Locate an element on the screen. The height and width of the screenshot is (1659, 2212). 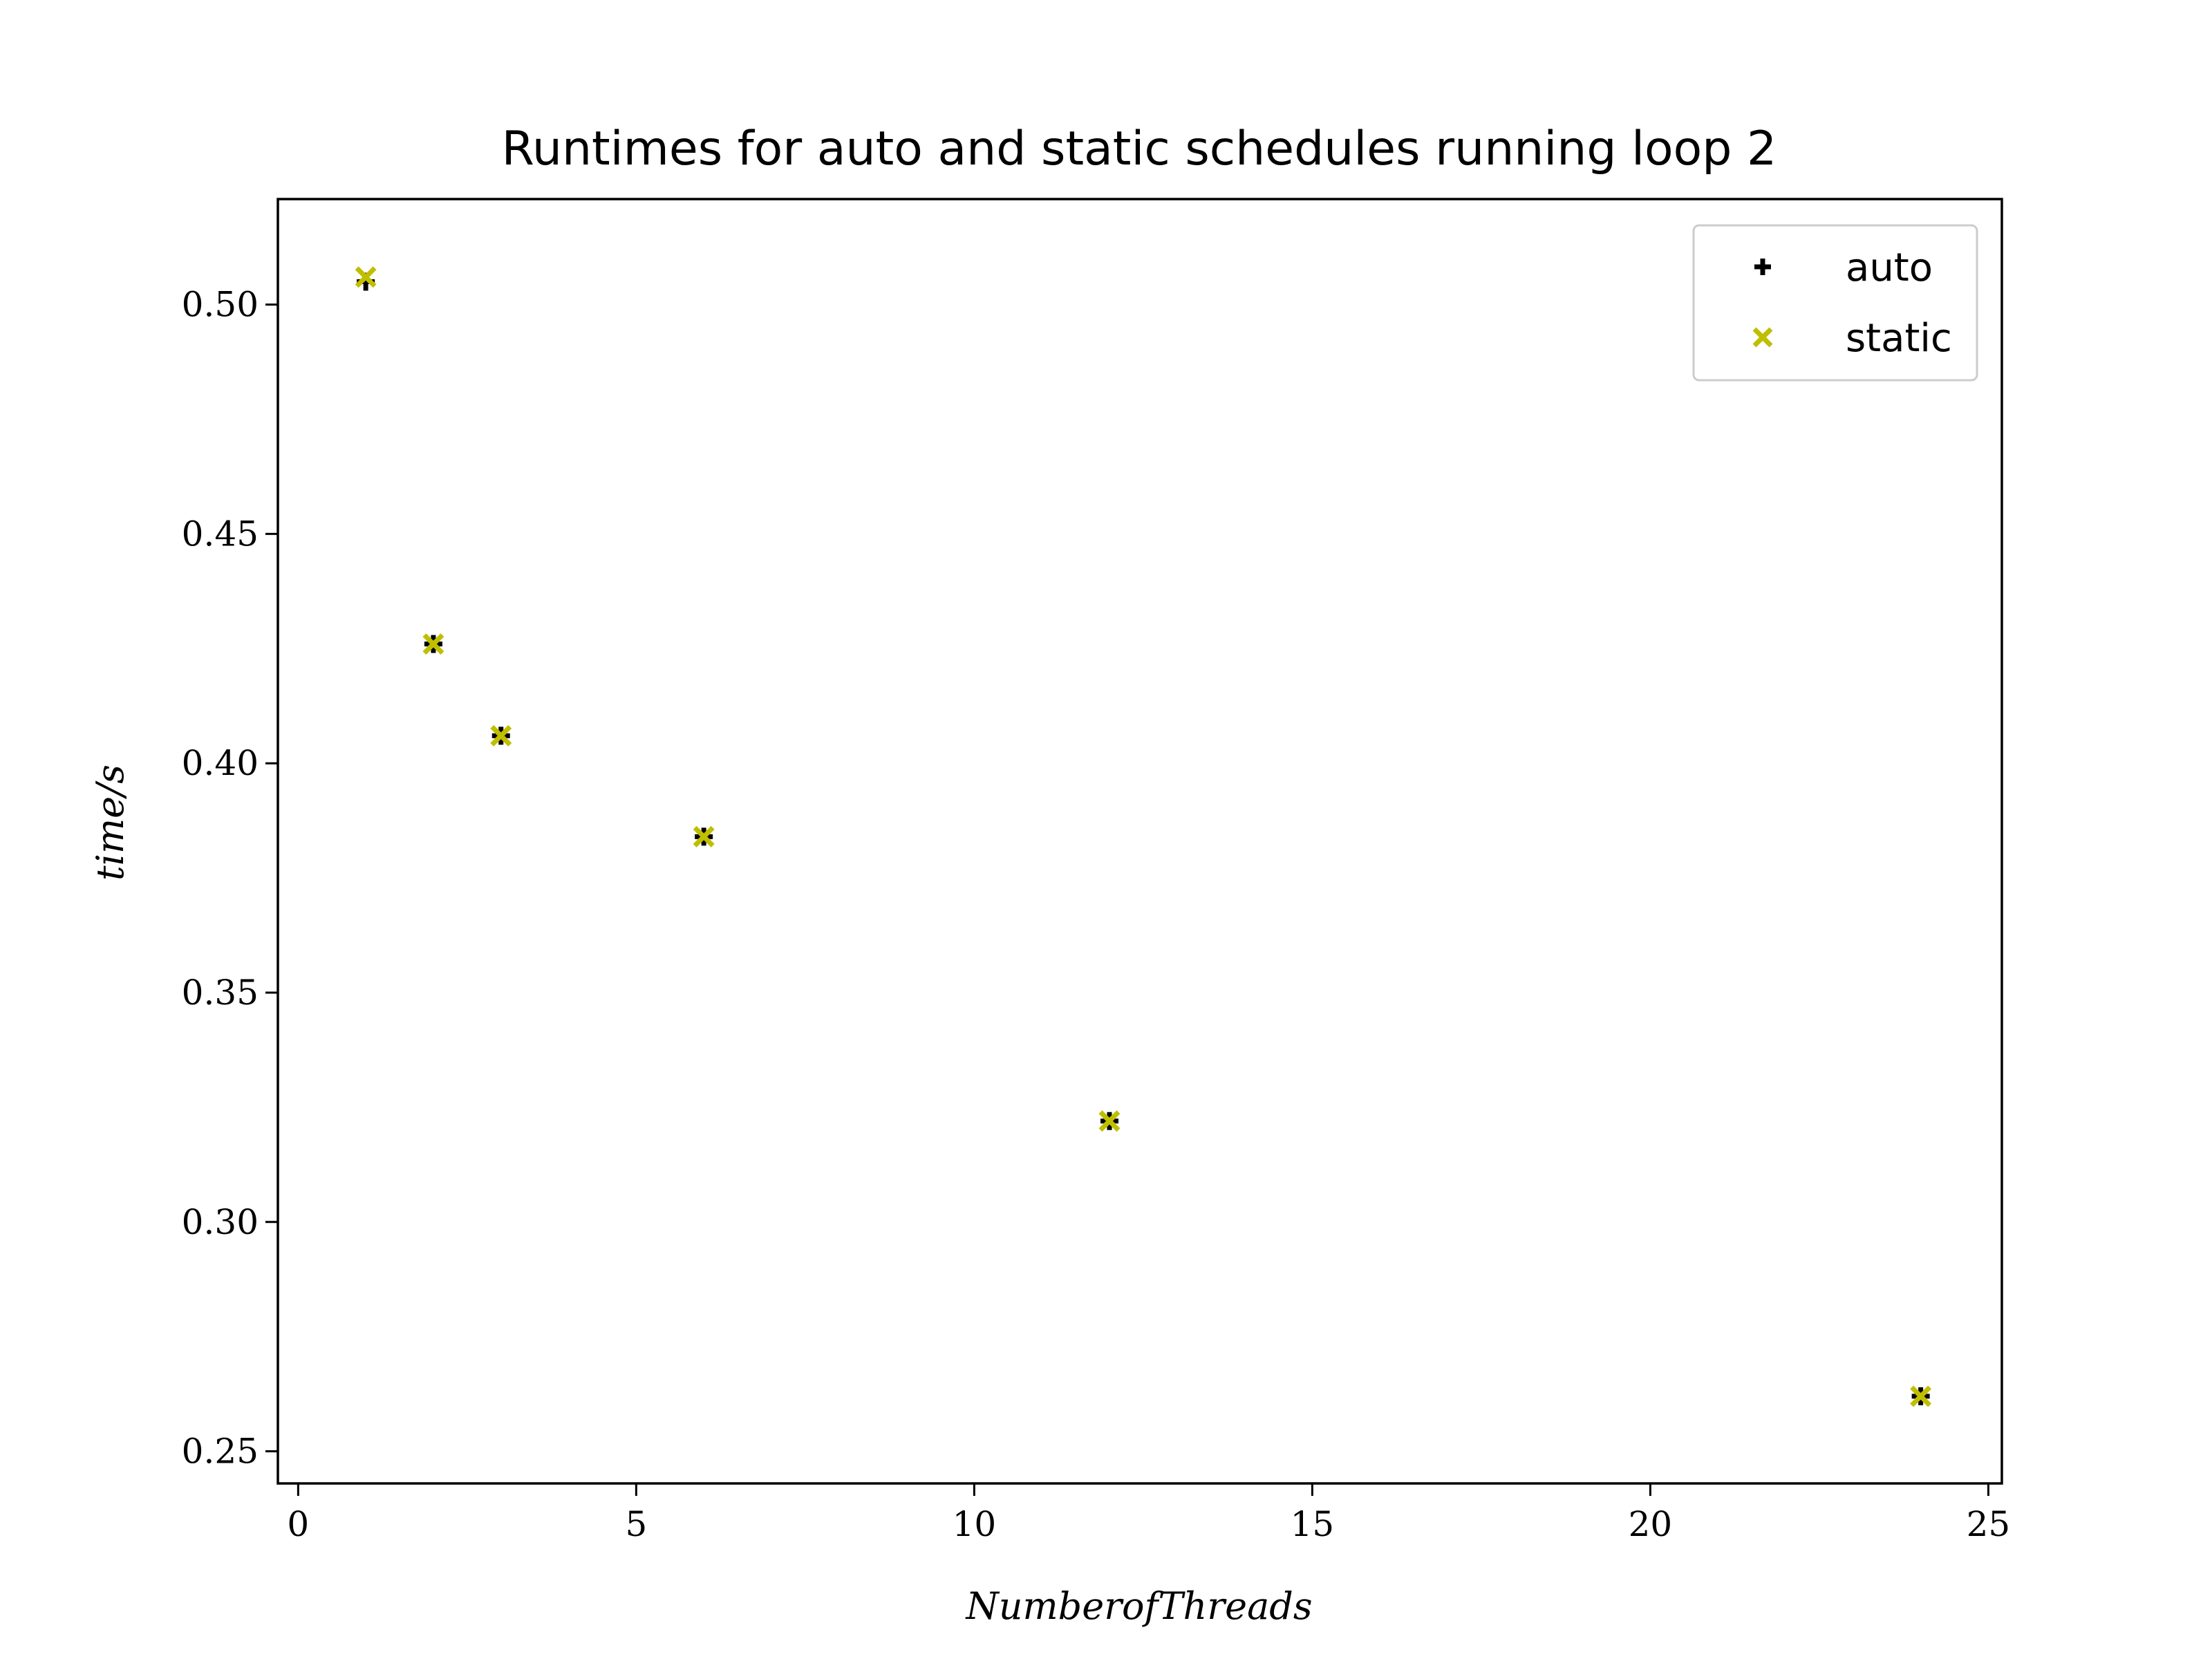
legend-marker-static is located at coordinates (1762, 337).